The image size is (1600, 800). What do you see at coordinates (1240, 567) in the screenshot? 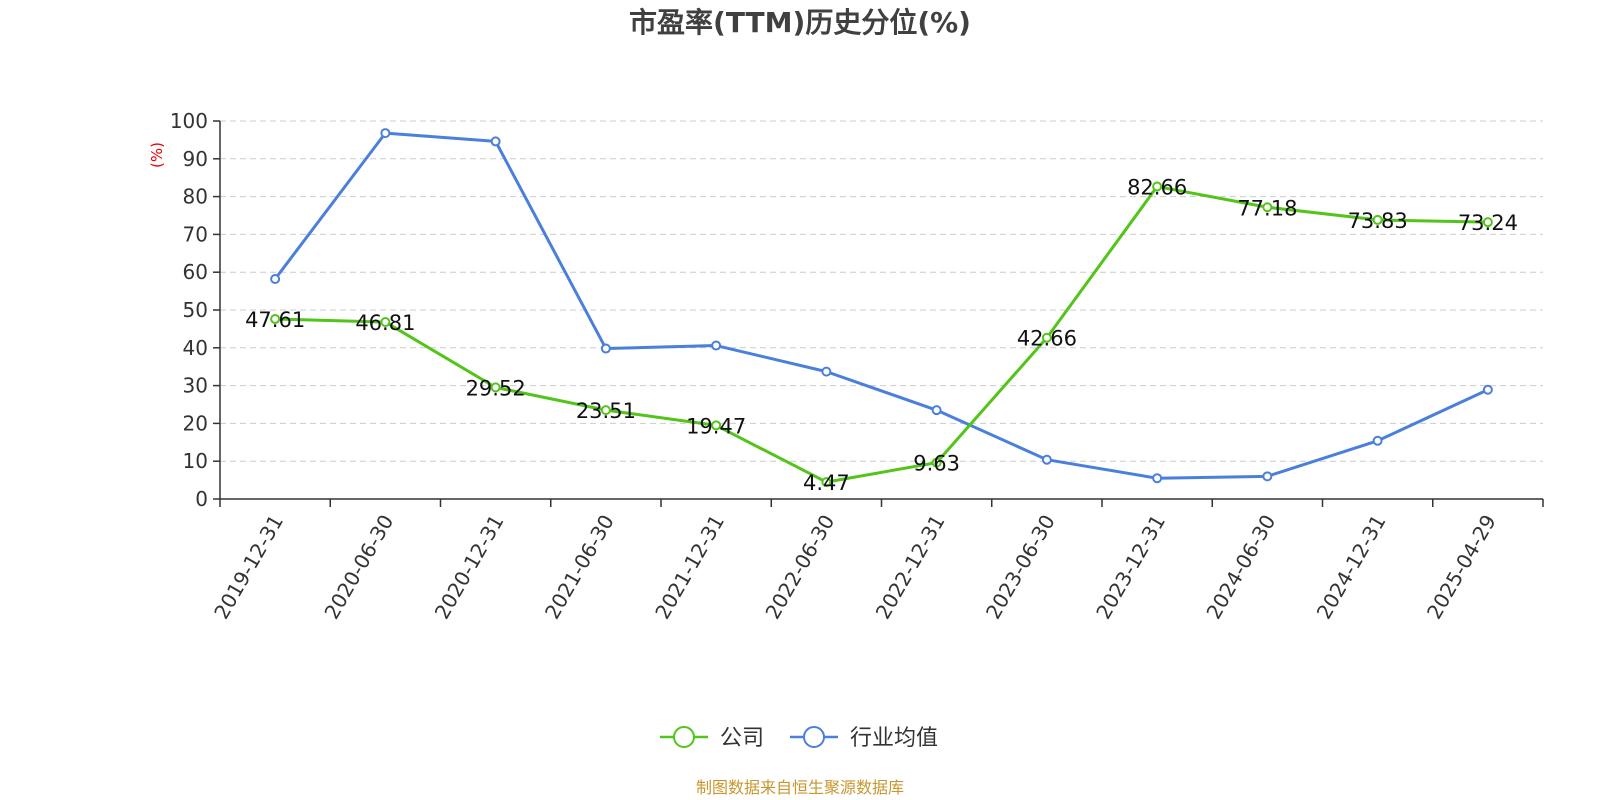
I see `x-tick-label: 2024-06-30` at bounding box center [1240, 567].